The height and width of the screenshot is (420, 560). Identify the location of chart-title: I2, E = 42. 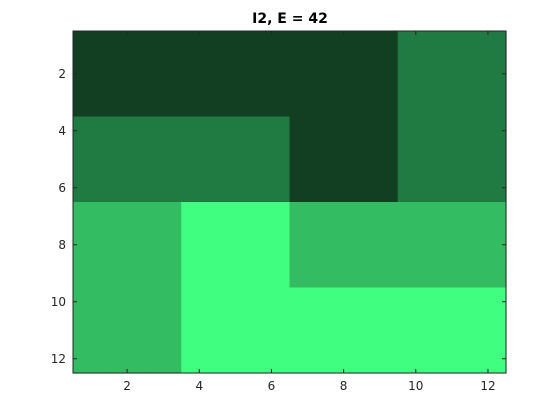
(290, 19).